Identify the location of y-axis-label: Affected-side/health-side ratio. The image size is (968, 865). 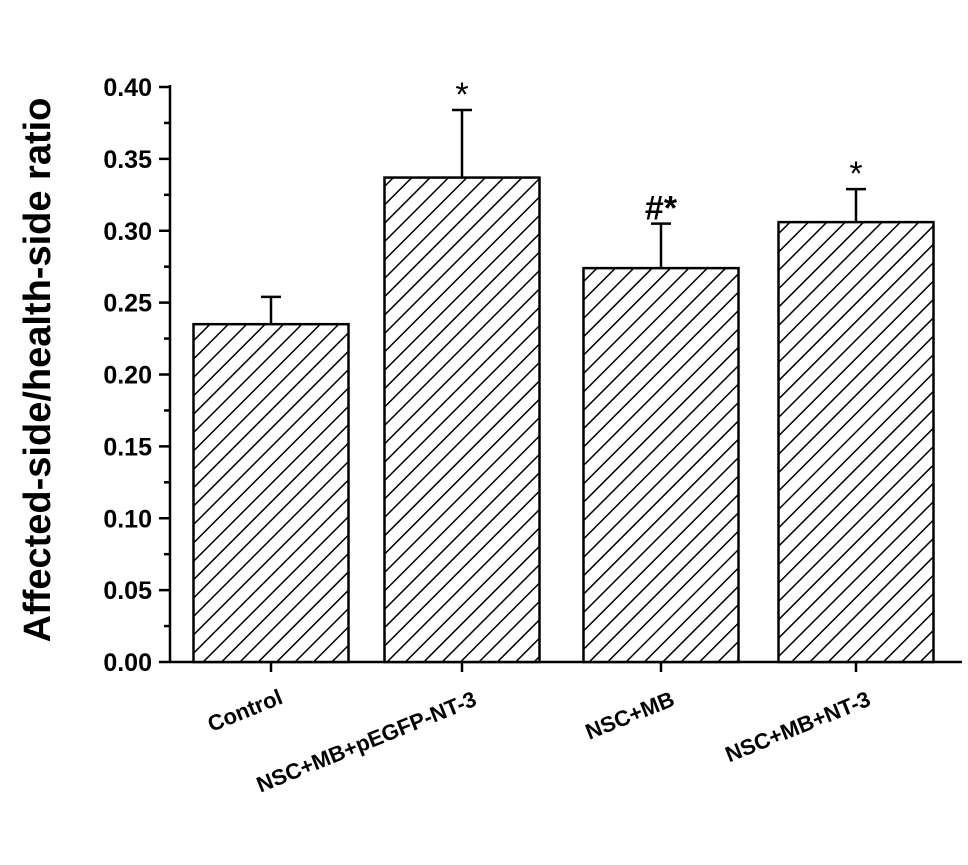
(38, 370).